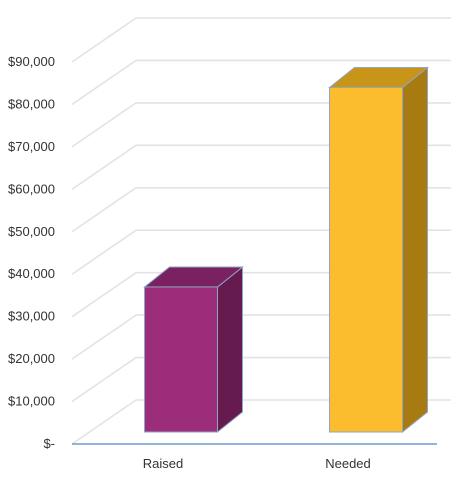  I want to click on y-tick-label: $70,000, so click(31, 146).